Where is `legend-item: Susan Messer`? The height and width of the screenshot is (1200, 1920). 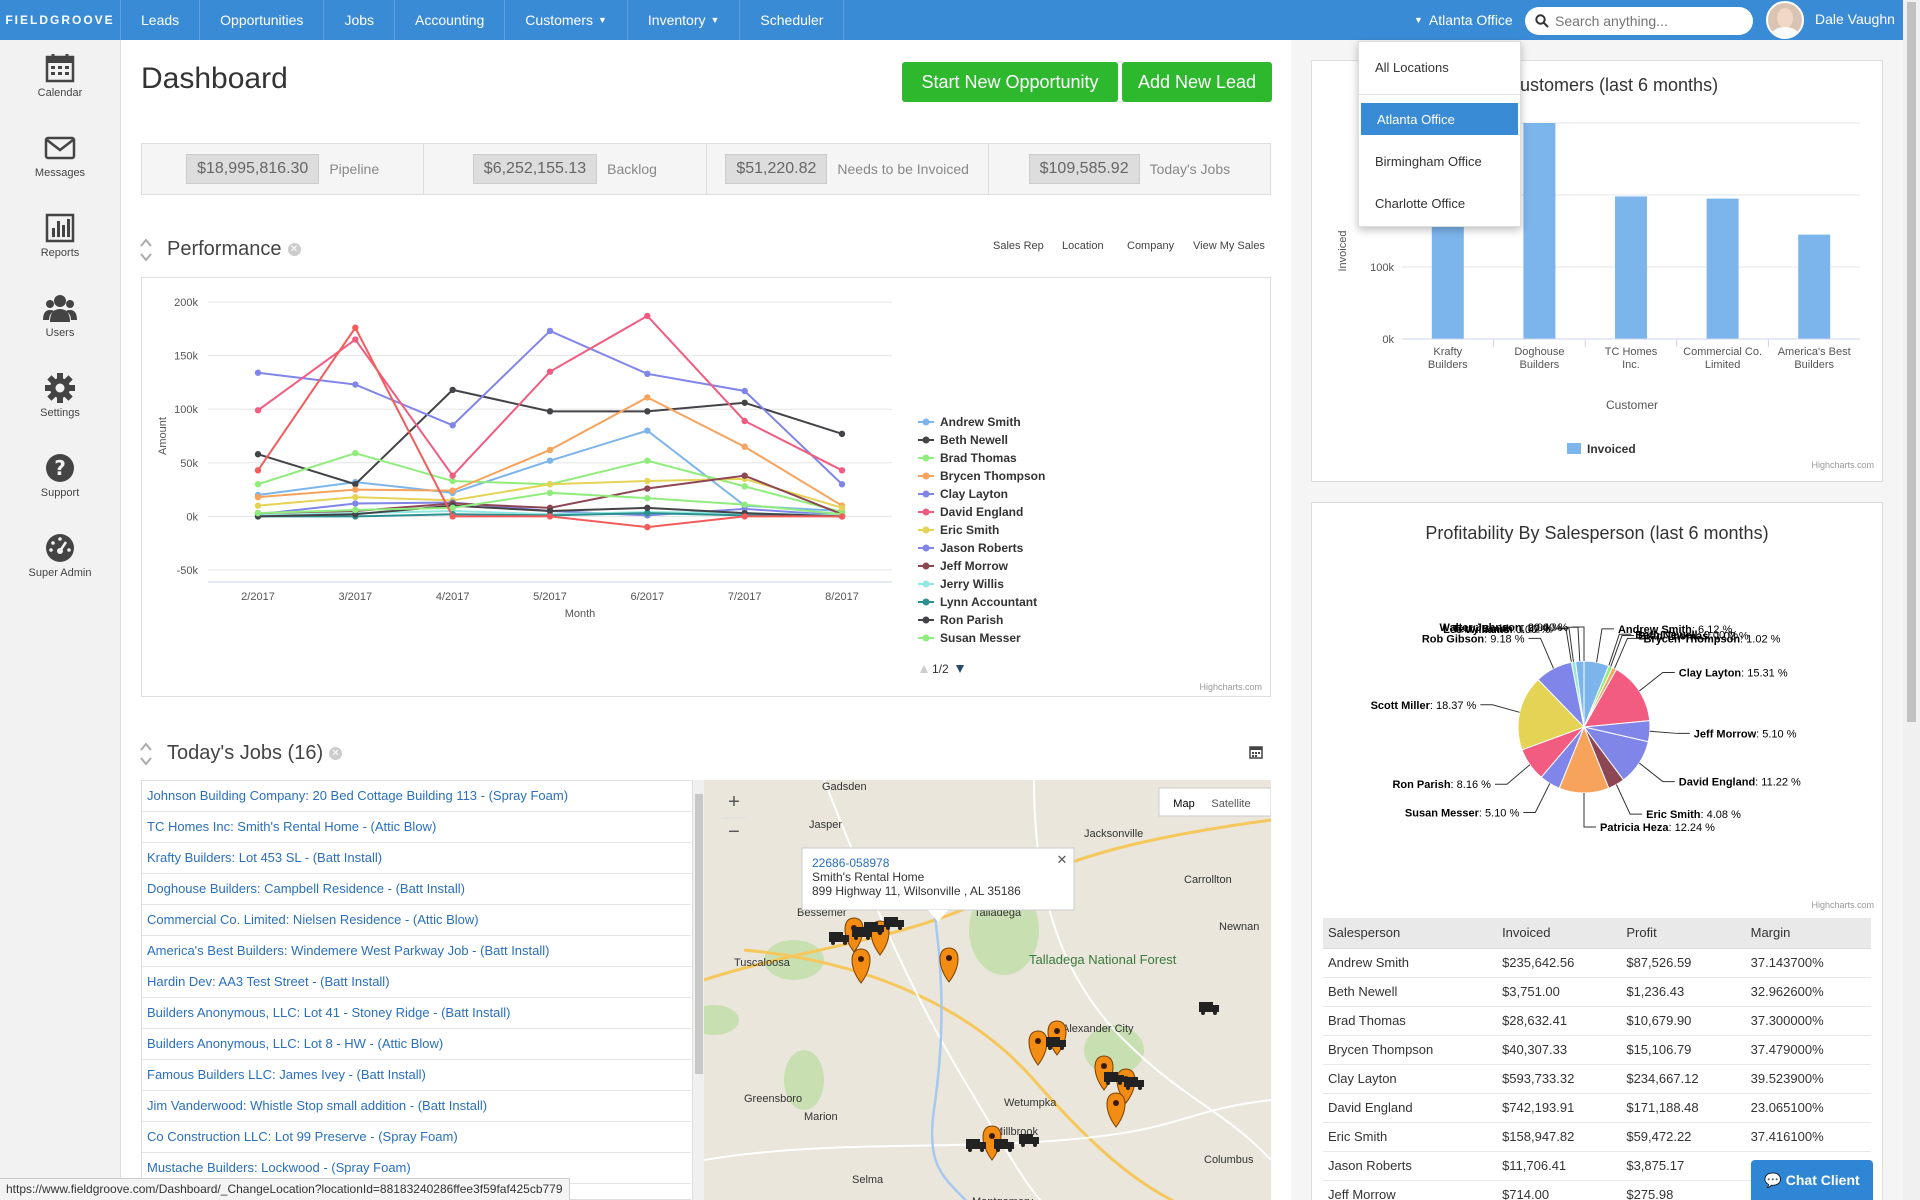 legend-item: Susan Messer is located at coordinates (980, 638).